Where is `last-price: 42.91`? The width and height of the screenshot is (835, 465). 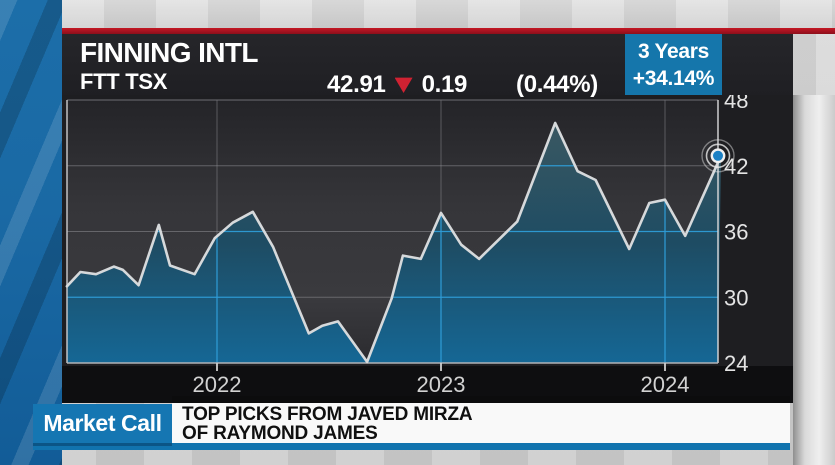 last-price: 42.91 is located at coordinates (356, 84).